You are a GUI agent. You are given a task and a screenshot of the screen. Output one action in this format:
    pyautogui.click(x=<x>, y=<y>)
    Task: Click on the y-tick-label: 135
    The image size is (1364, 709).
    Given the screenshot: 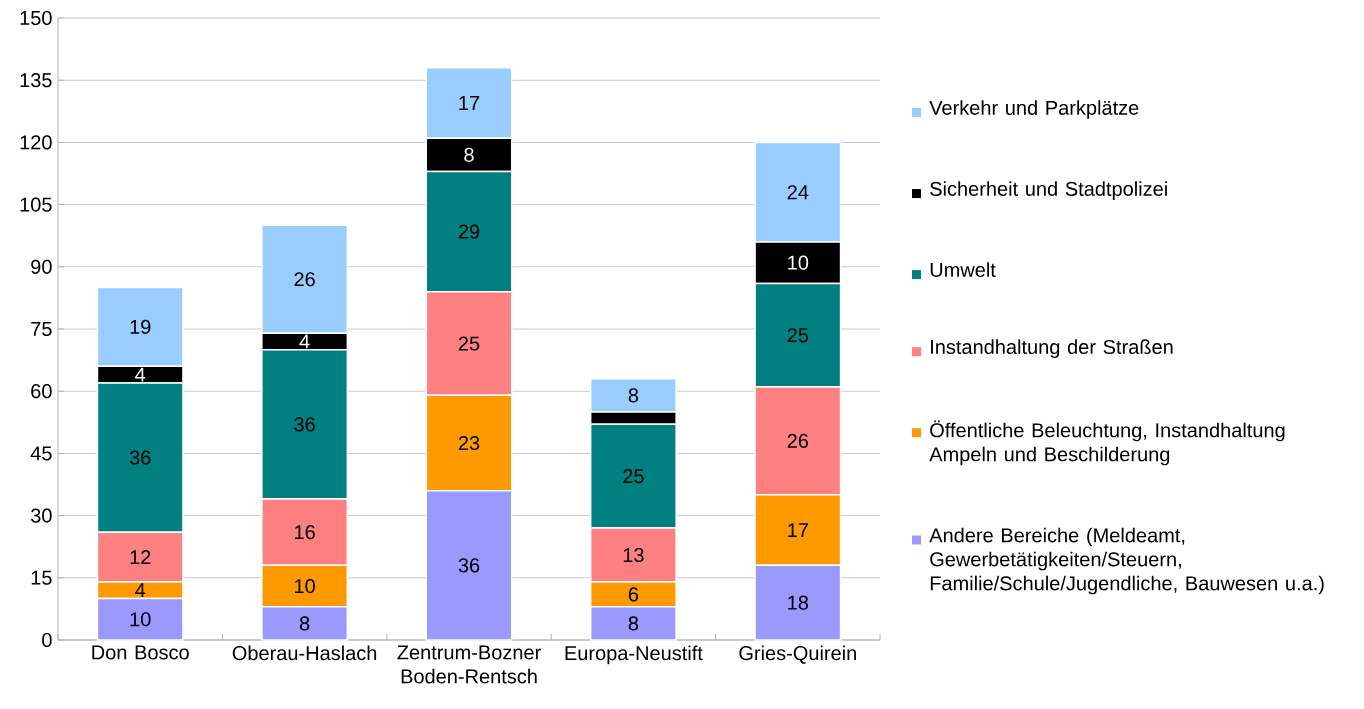 What is the action you would take?
    pyautogui.click(x=36, y=80)
    